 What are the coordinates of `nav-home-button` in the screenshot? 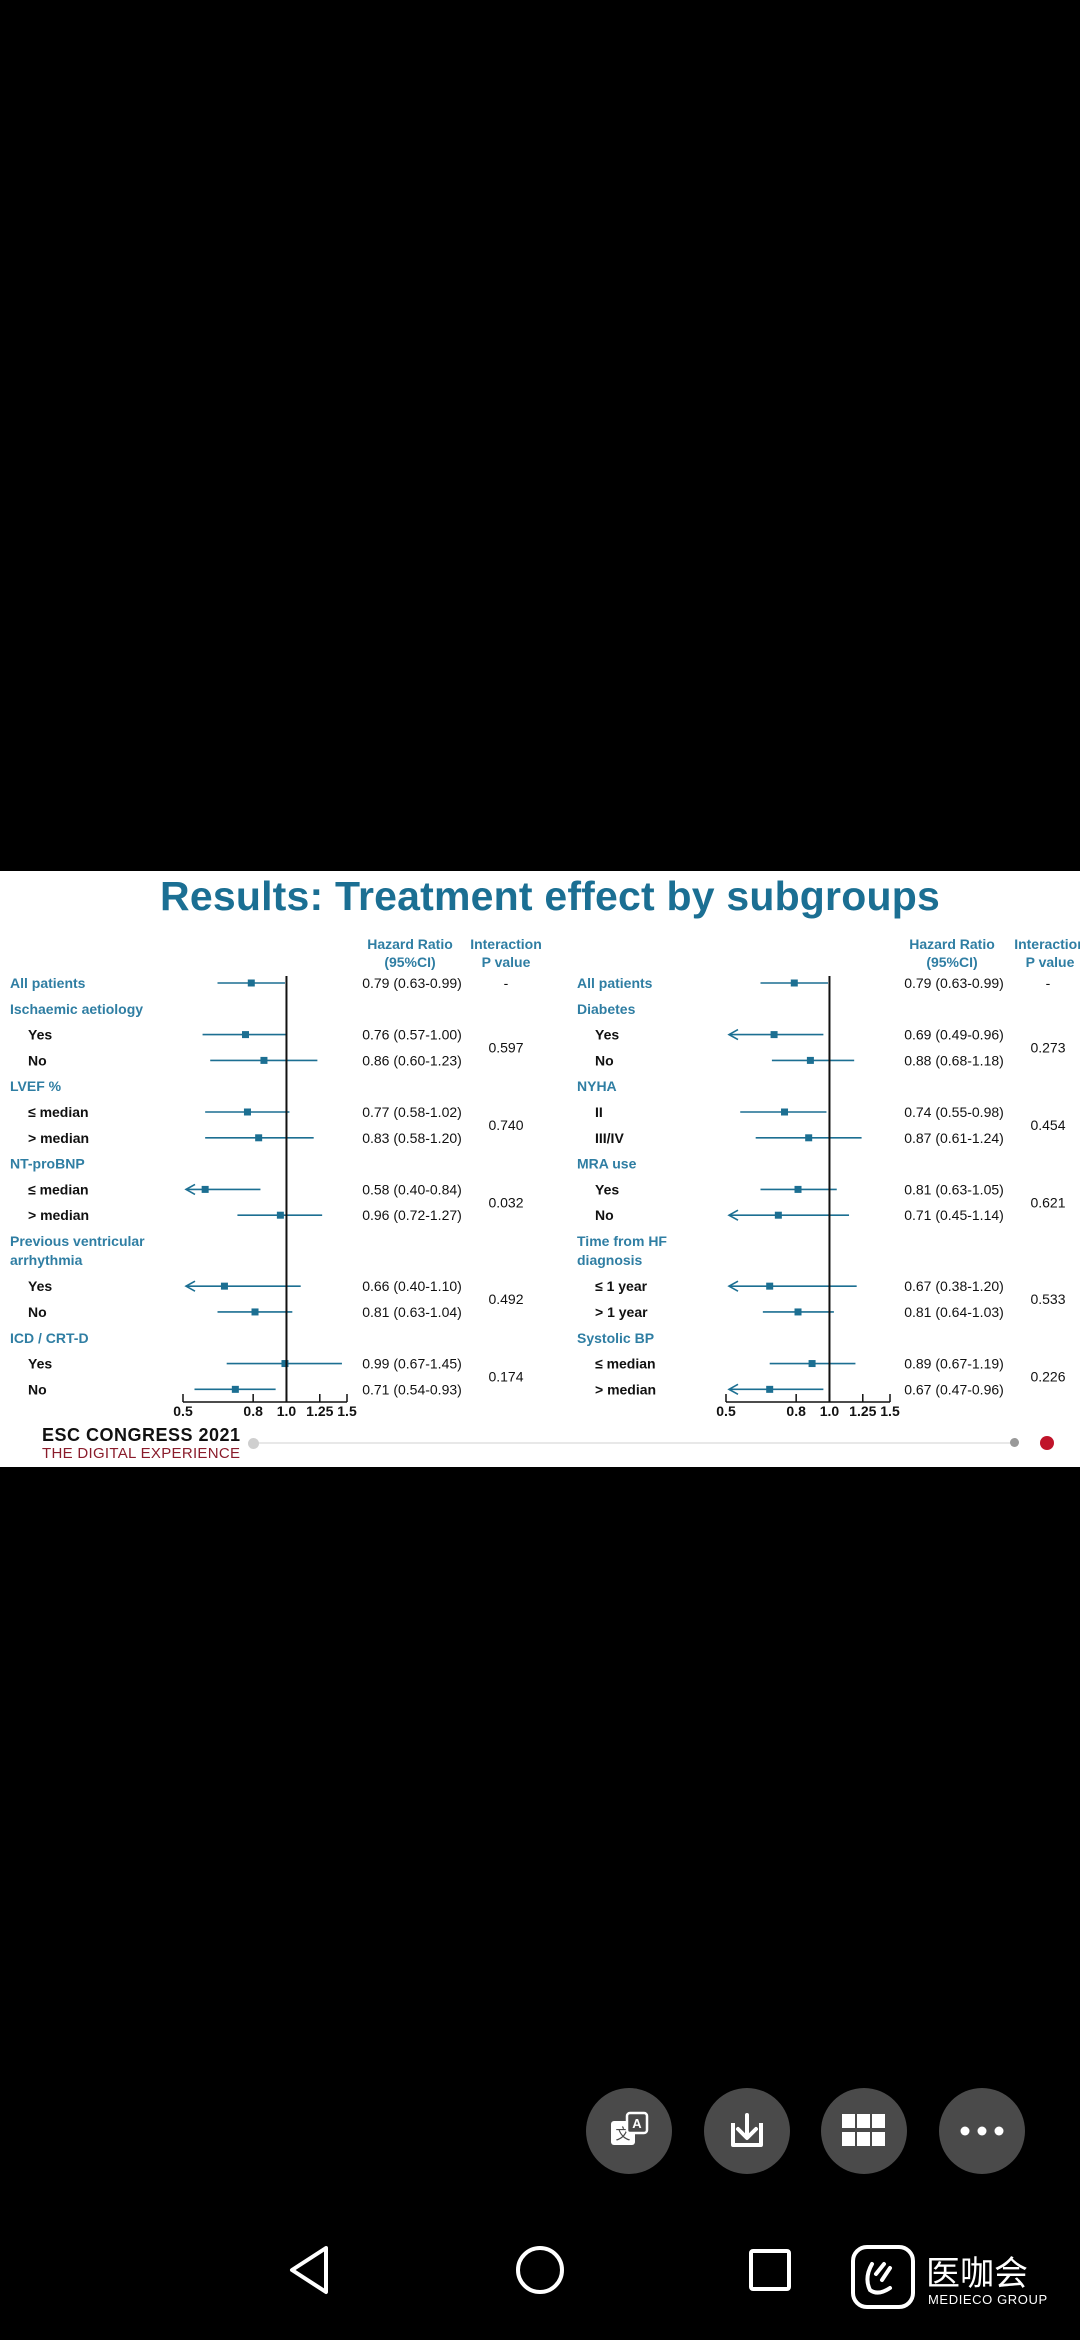 It's located at (540, 2270).